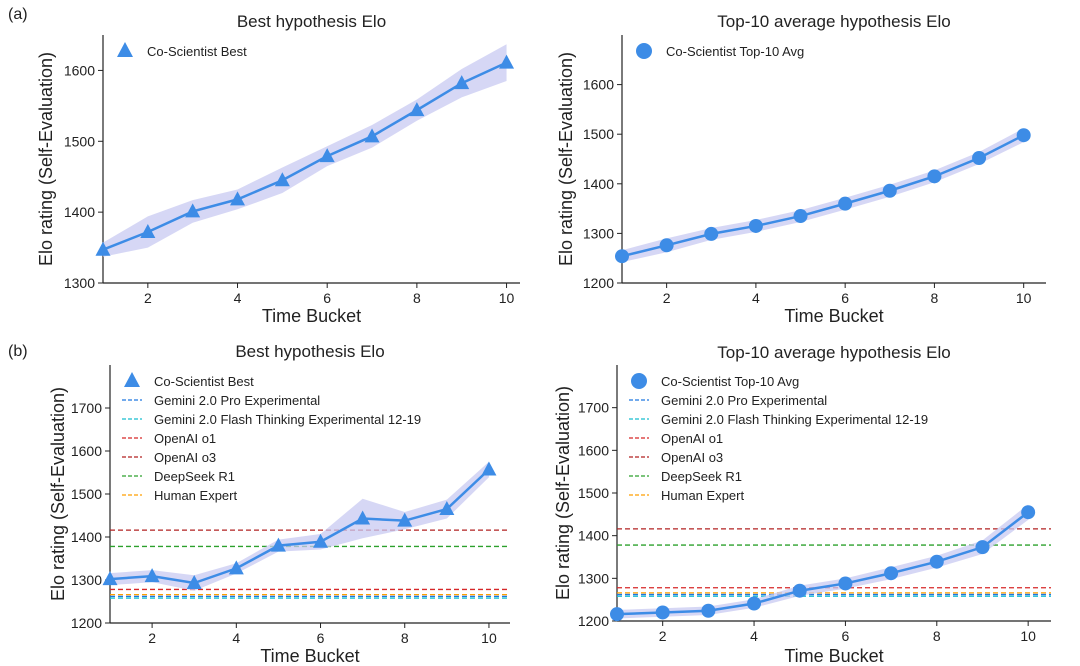 The height and width of the screenshot is (666, 1080). What do you see at coordinates (18, 351) in the screenshot?
I see `panel-label-b: (b)` at bounding box center [18, 351].